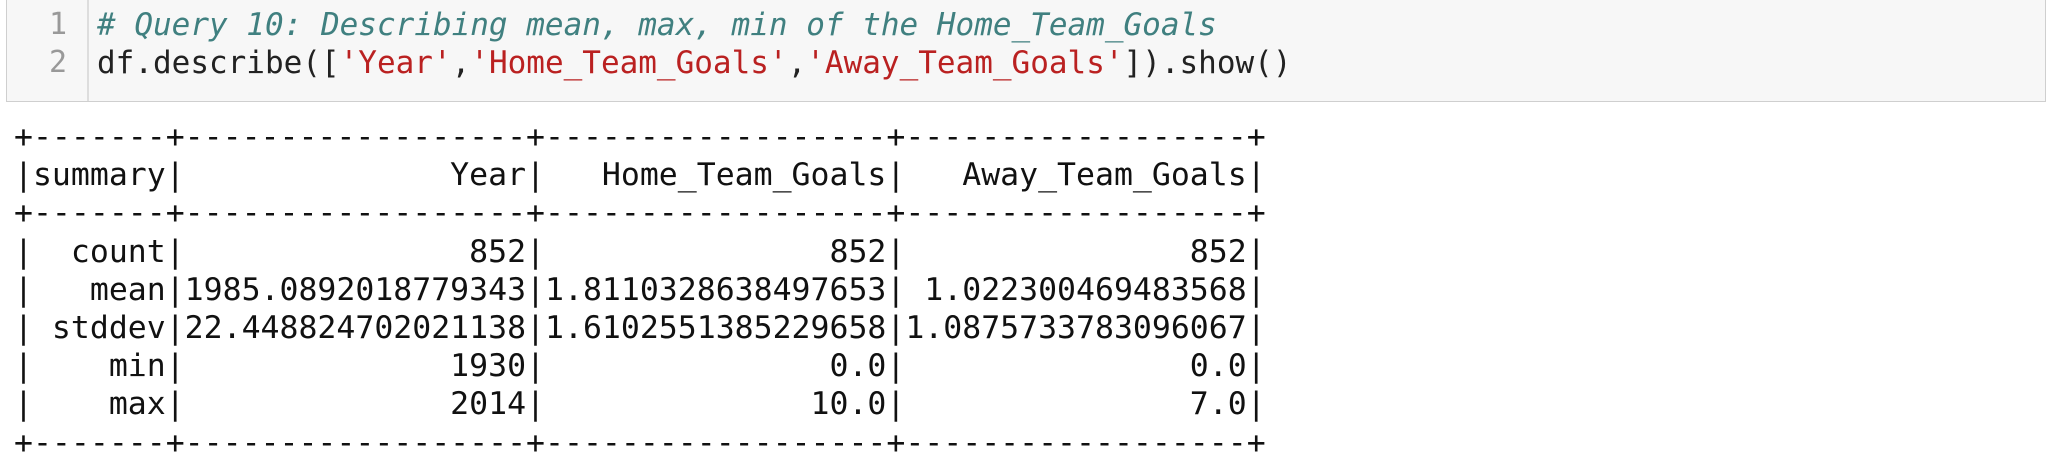  What do you see at coordinates (57, 24) in the screenshot?
I see `line-number: 1` at bounding box center [57, 24].